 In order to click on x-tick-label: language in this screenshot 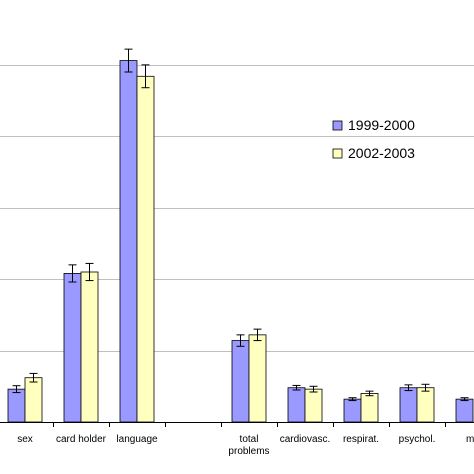, I will do `click(137, 439)`.